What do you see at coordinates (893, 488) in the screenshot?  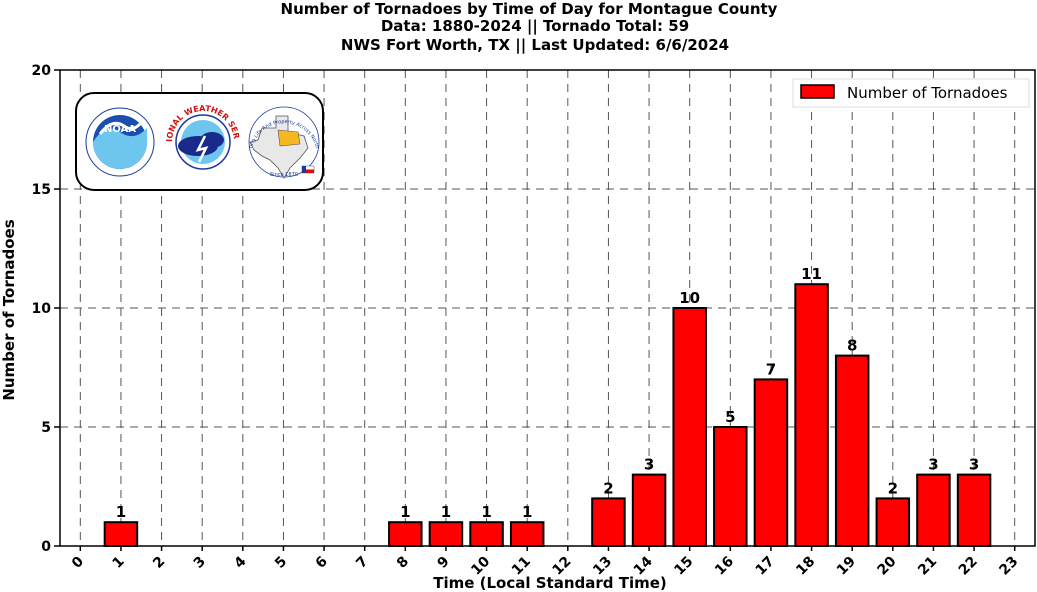 I see `data-label-hour-20: 2` at bounding box center [893, 488].